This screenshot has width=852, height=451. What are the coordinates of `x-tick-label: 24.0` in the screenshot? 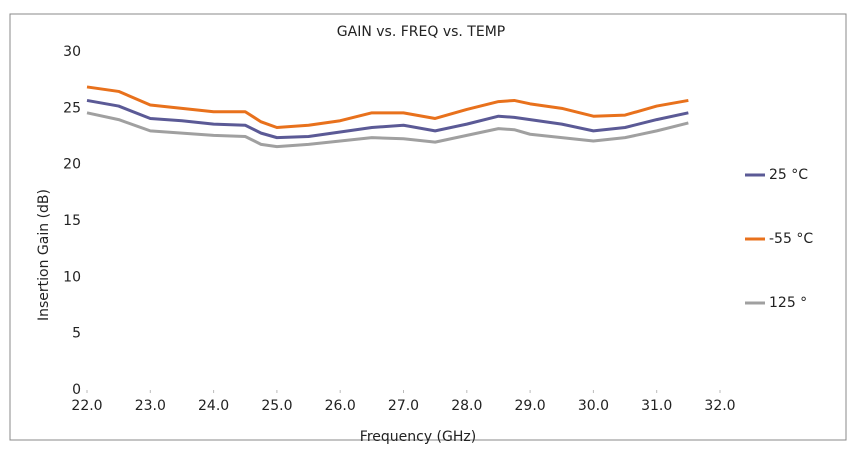 It's located at (213, 406).